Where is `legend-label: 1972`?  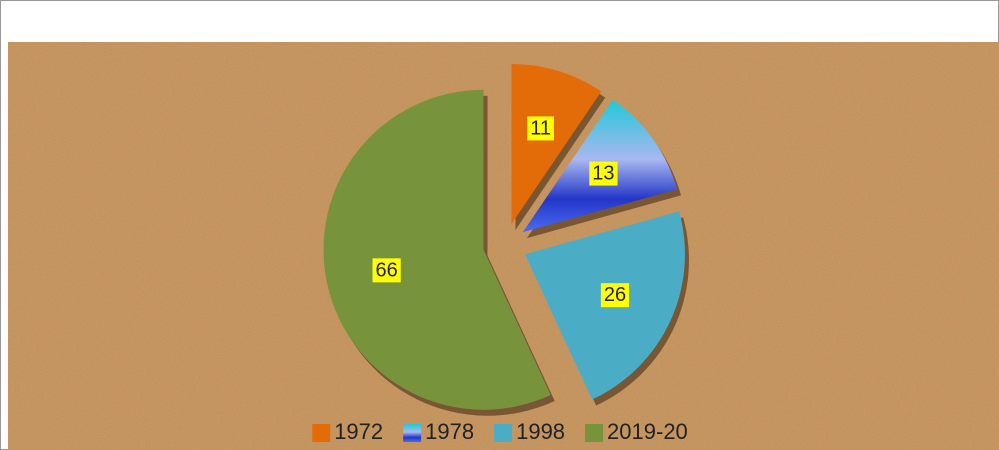
legend-label: 1972 is located at coordinates (358, 431).